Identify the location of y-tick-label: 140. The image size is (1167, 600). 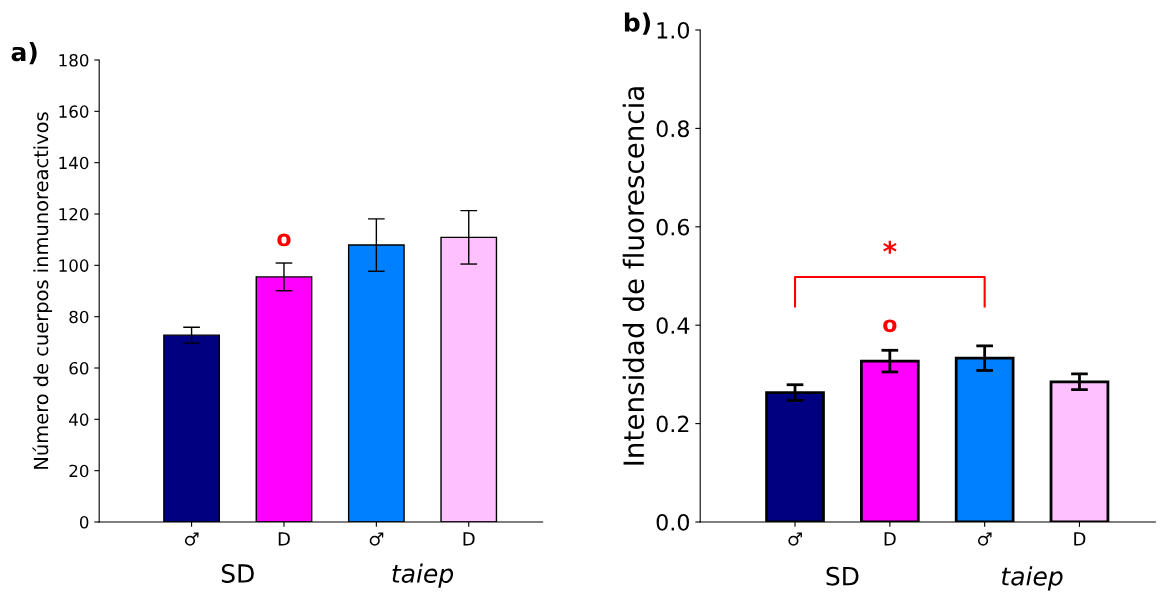
(74, 163).